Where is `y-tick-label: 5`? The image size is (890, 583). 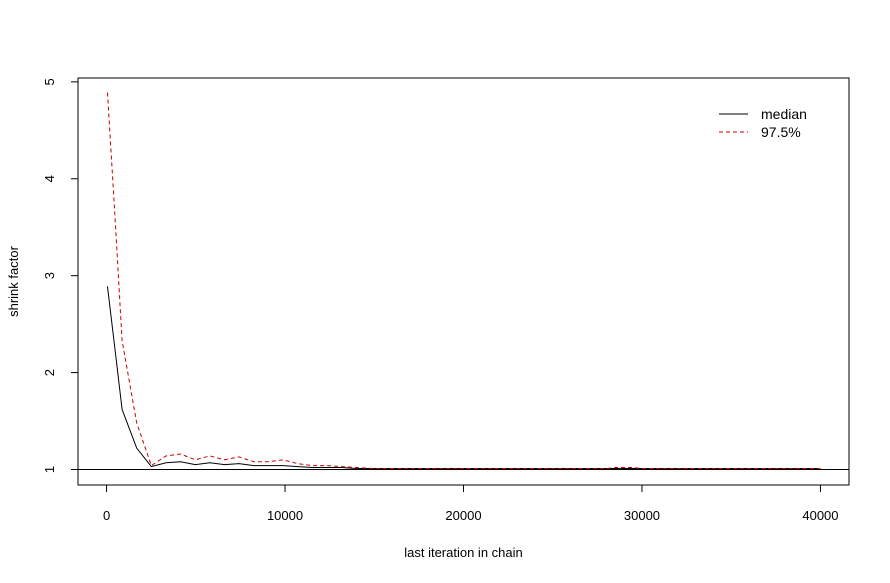
y-tick-label: 5 is located at coordinates (49, 81).